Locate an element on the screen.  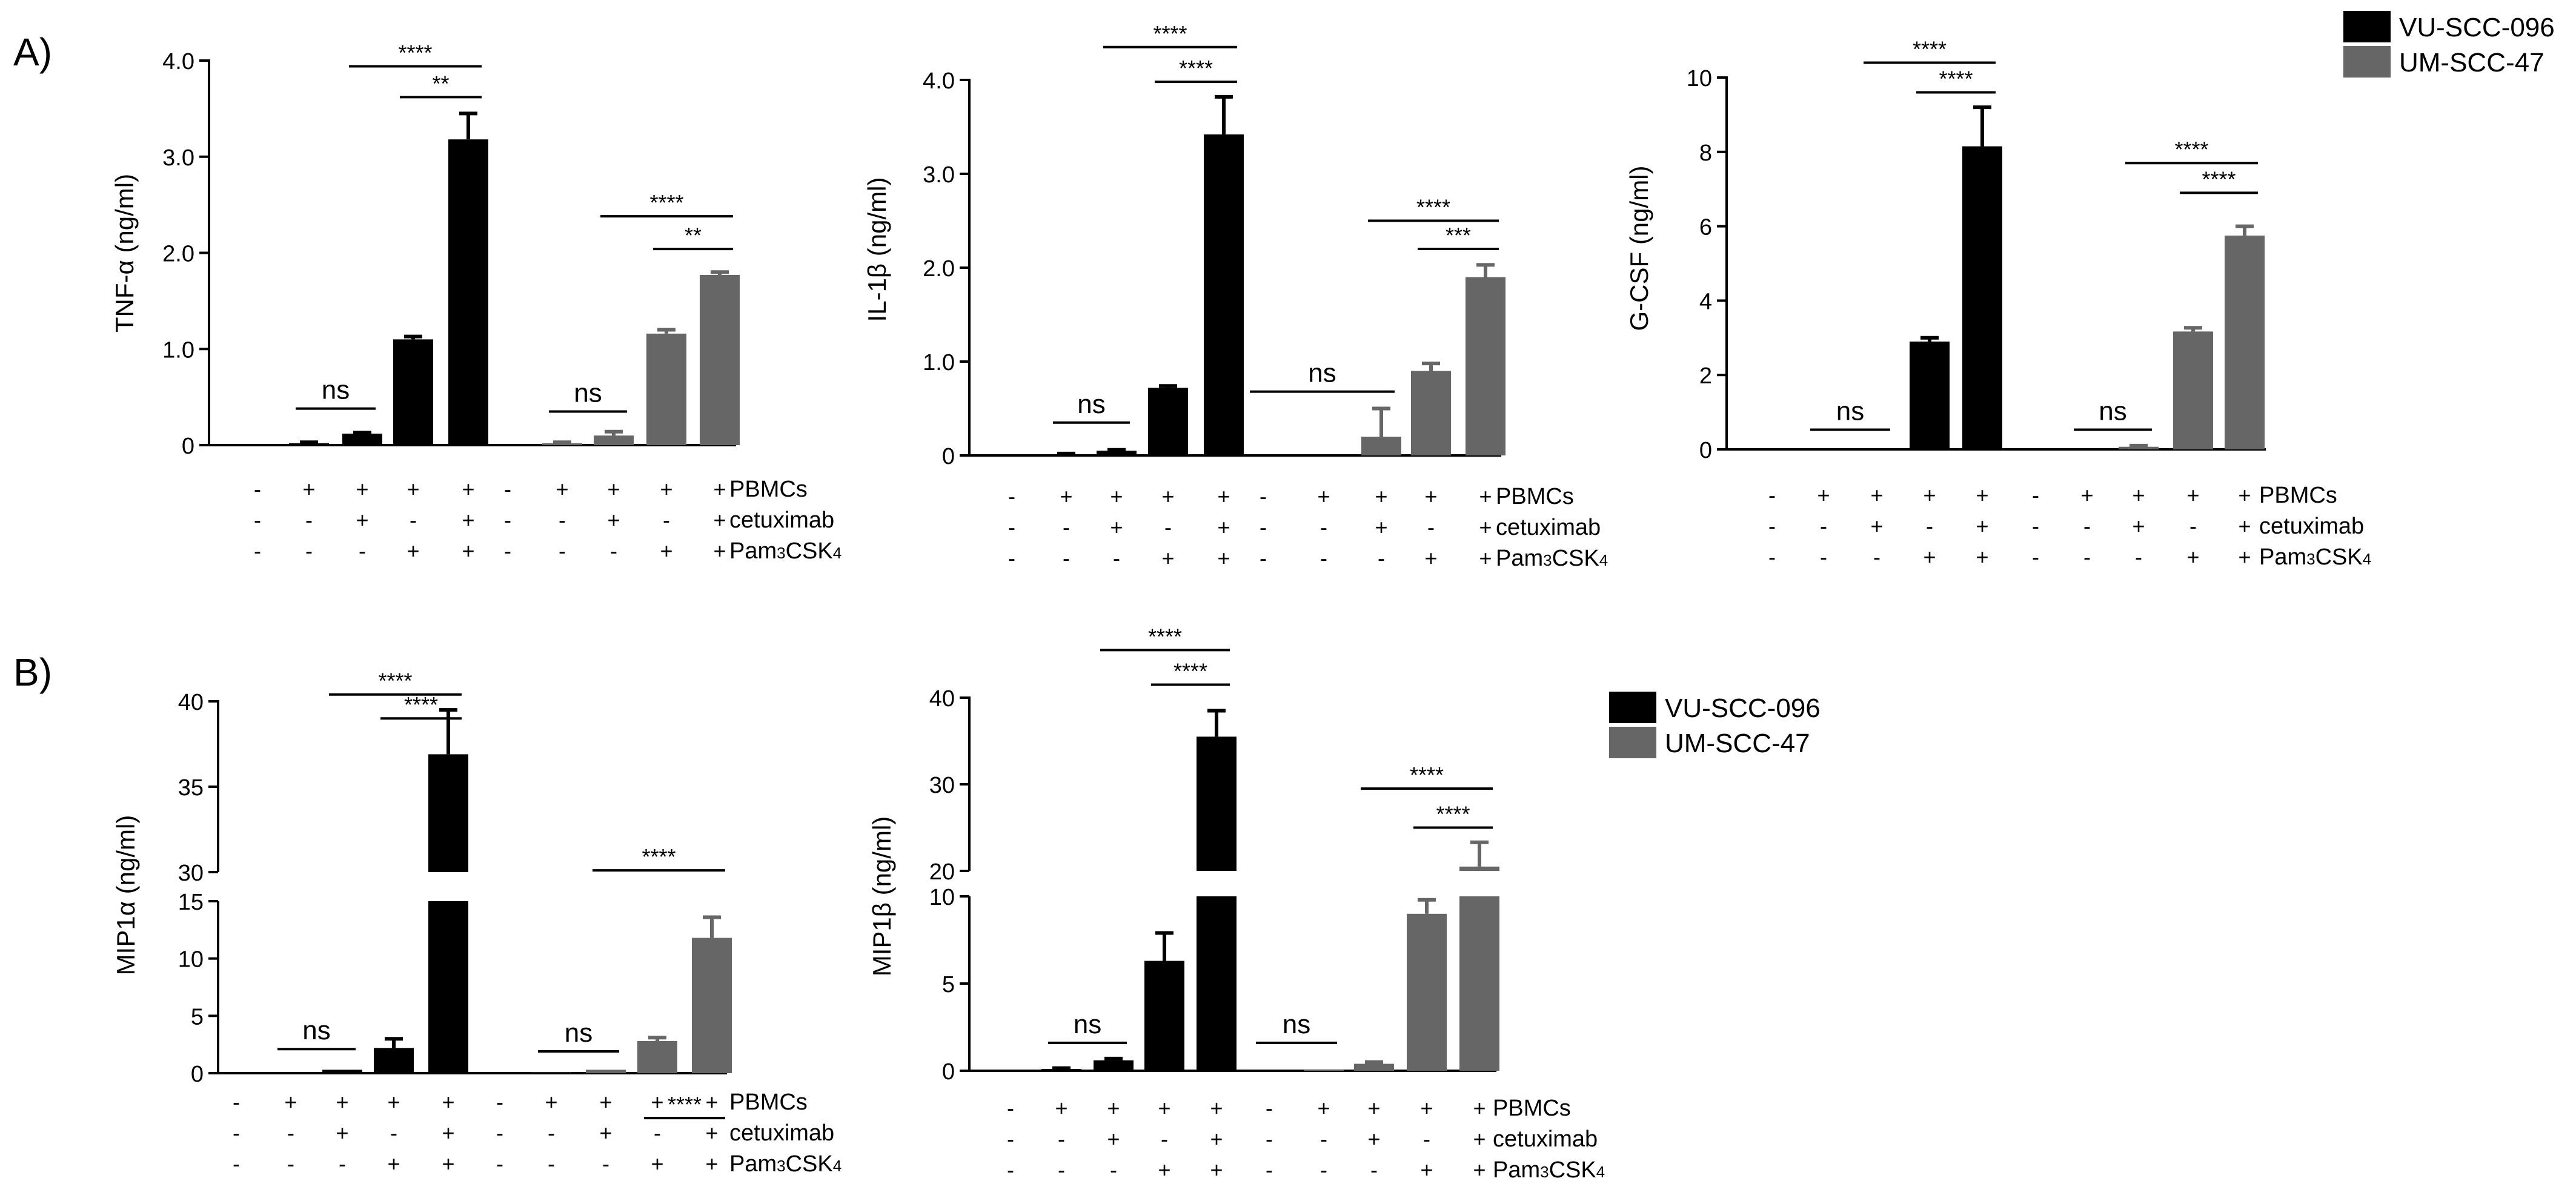
y-tick-label: 6 is located at coordinates (1706, 227).